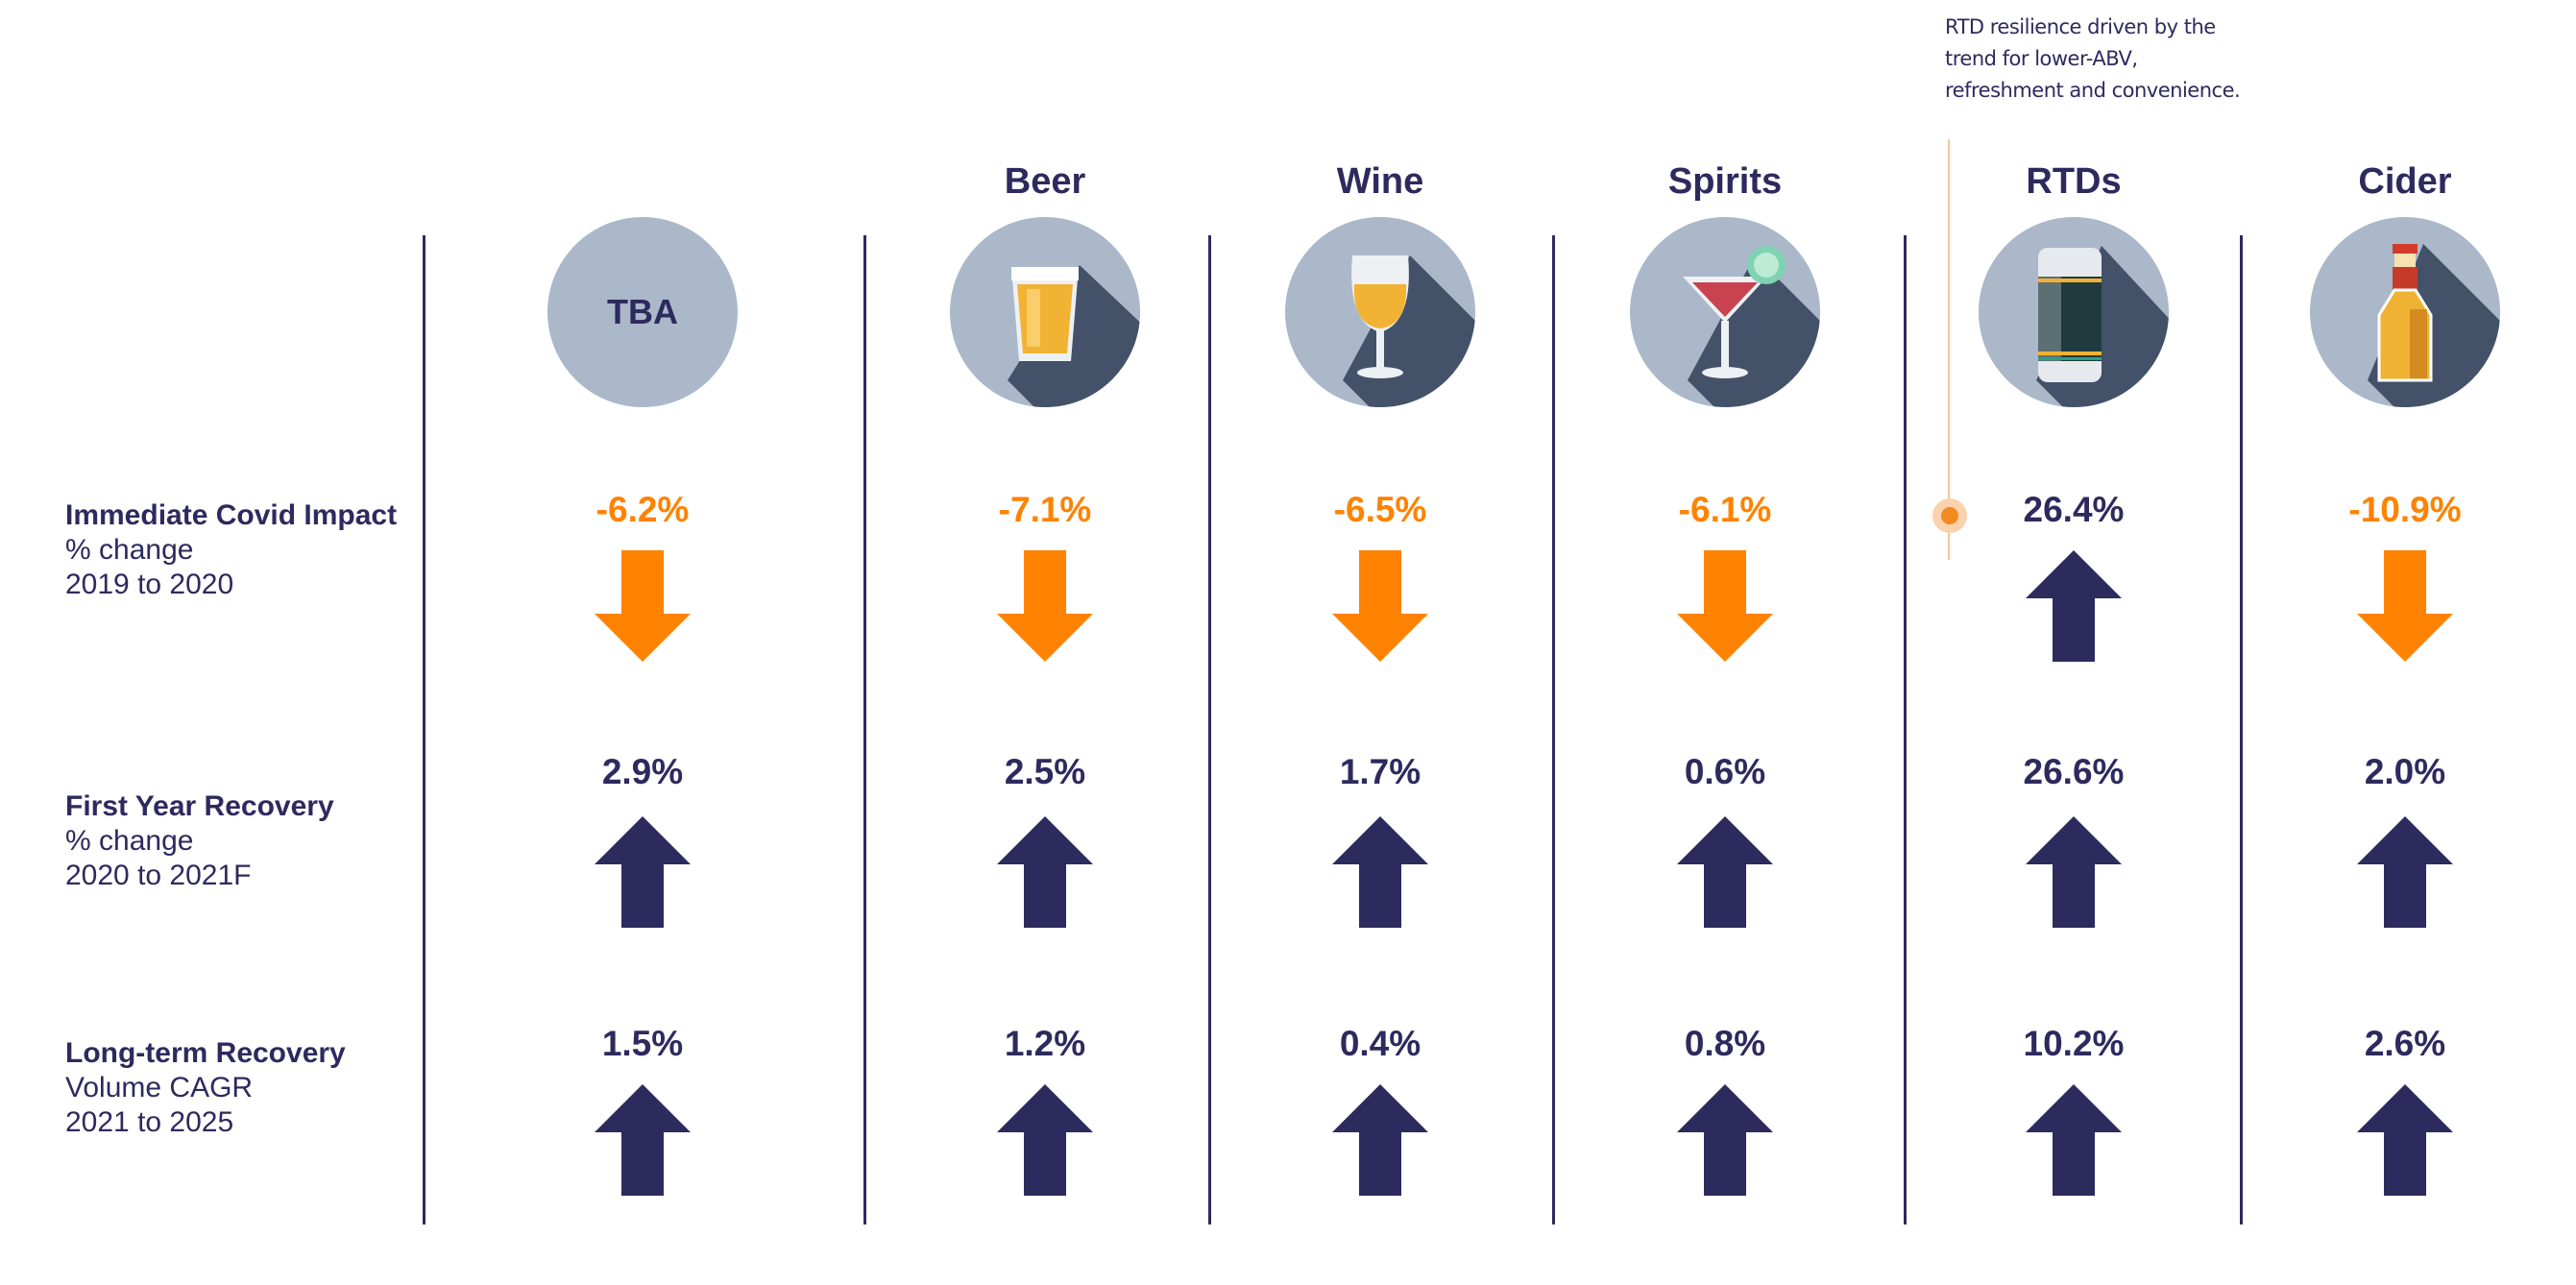 The image size is (2576, 1285). Describe the element at coordinates (2074, 772) in the screenshot. I see `value-rtds-row2: 26.6%` at that location.